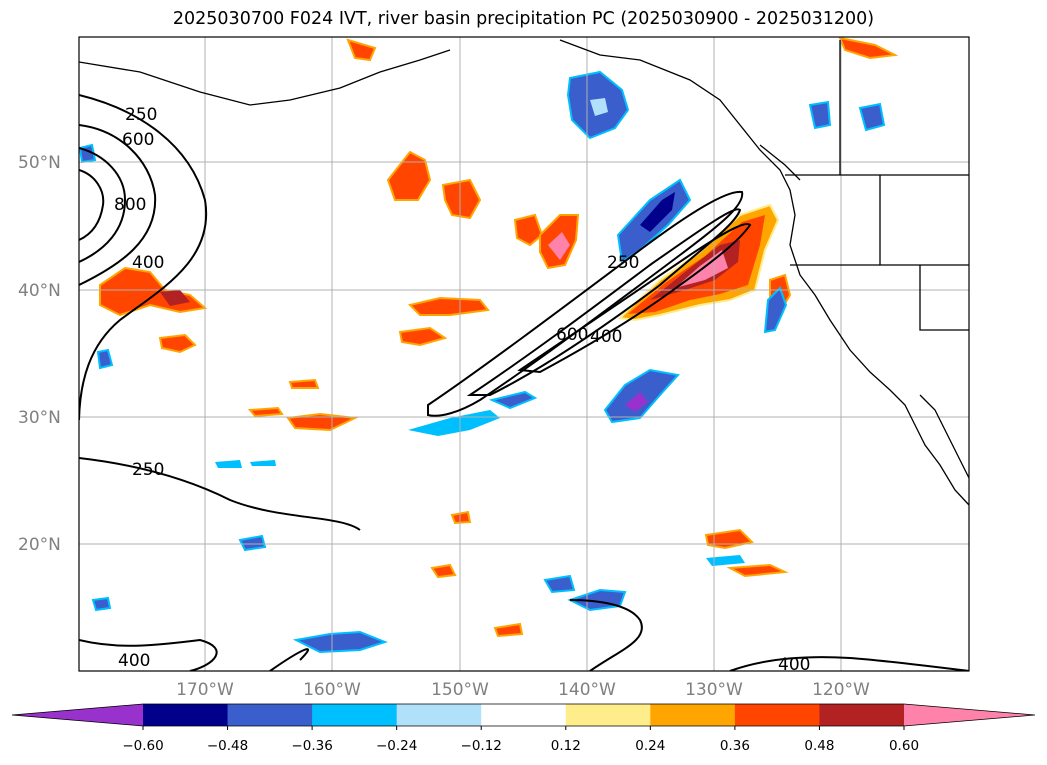 This screenshot has height=765, width=1047. What do you see at coordinates (735, 746) in the screenshot?
I see `colorbar-tick-label: 0.36` at bounding box center [735, 746].